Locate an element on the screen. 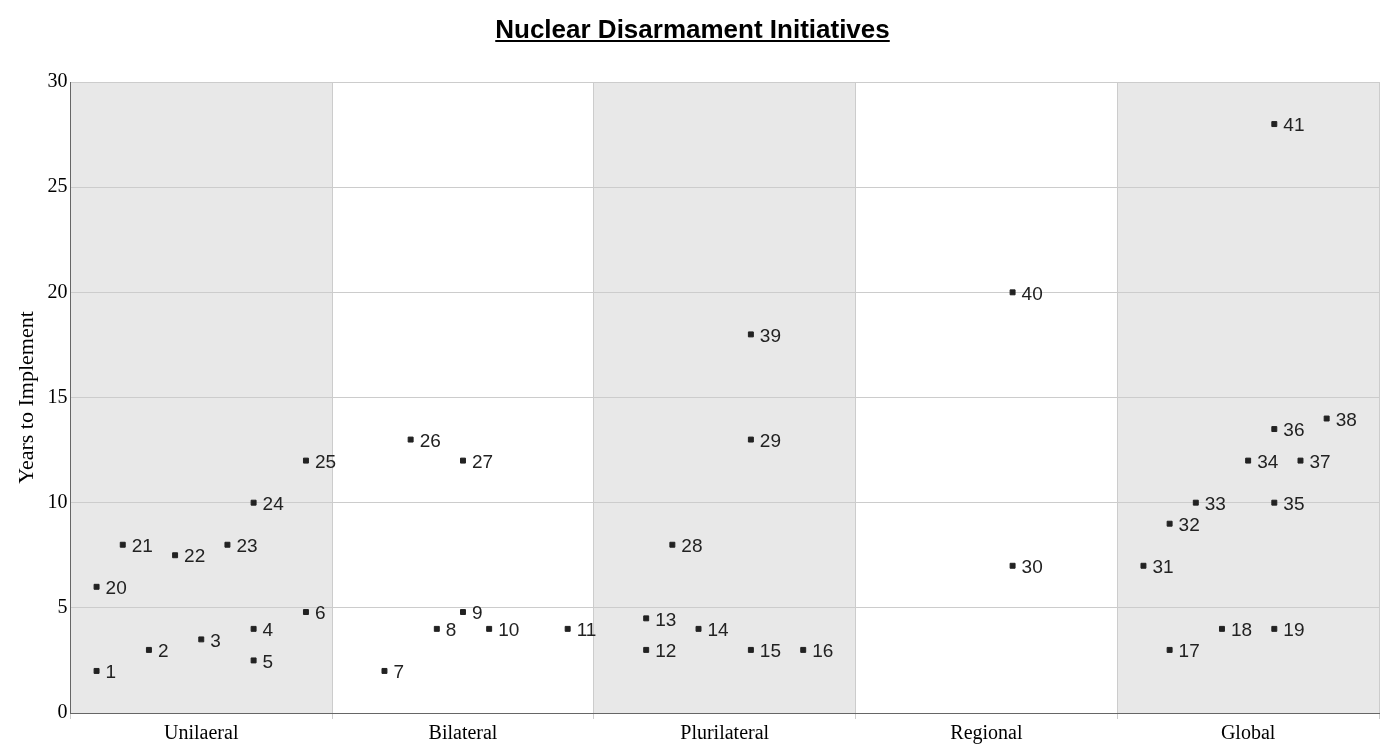 Image resolution: width=1385 pixels, height=749 pixels. annotation: 29 is located at coordinates (770, 440).